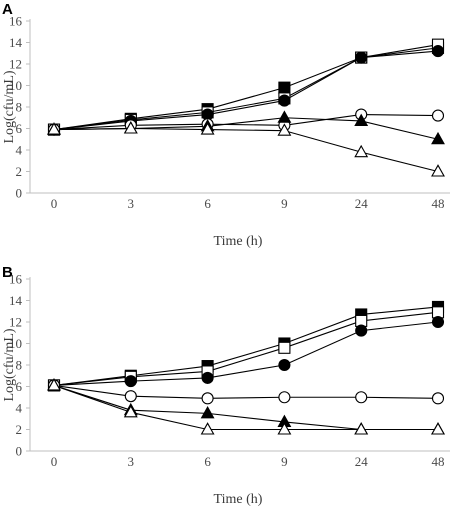 The image size is (459, 508). What do you see at coordinates (7, 9) in the screenshot?
I see `panel-label: A` at bounding box center [7, 9].